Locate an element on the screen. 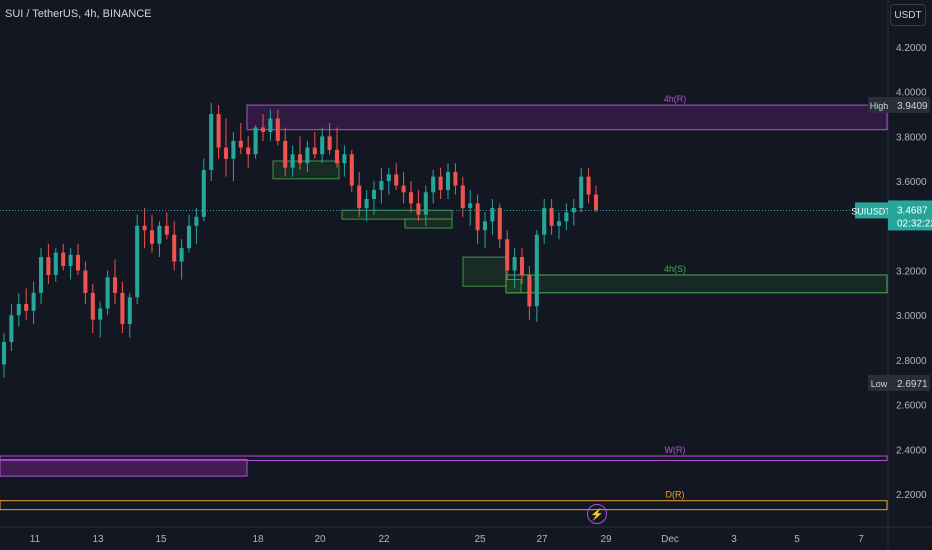  y-tick-label: 3.0000 is located at coordinates (911, 316).